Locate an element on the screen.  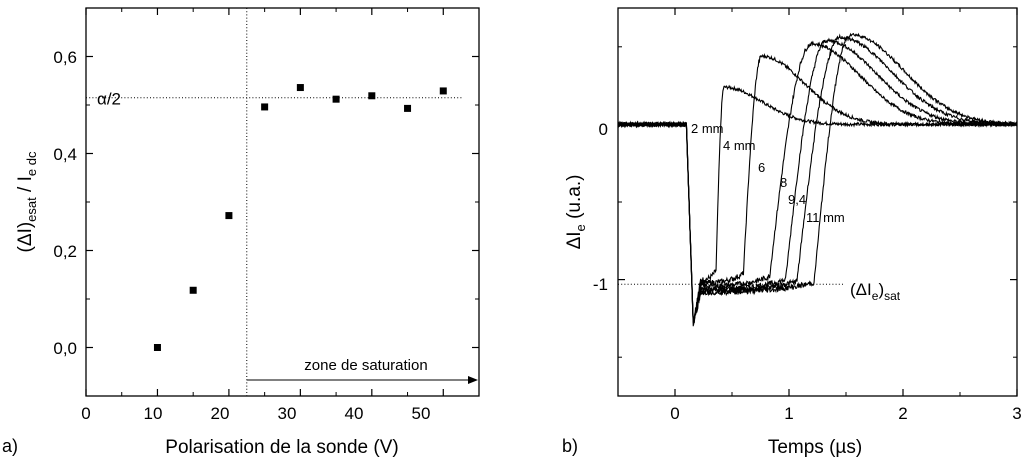
x-tick-label: 50 is located at coordinates (421, 413).